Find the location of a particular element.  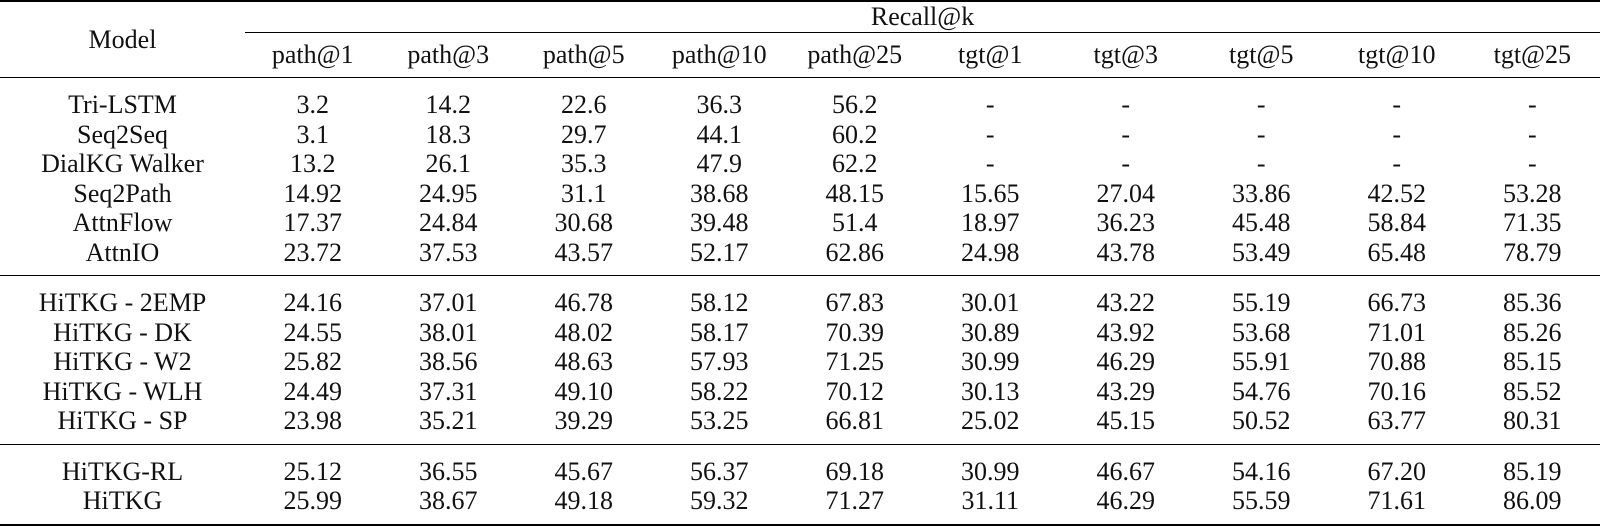

recall-group-header: Recall@k is located at coordinates (922, 17).